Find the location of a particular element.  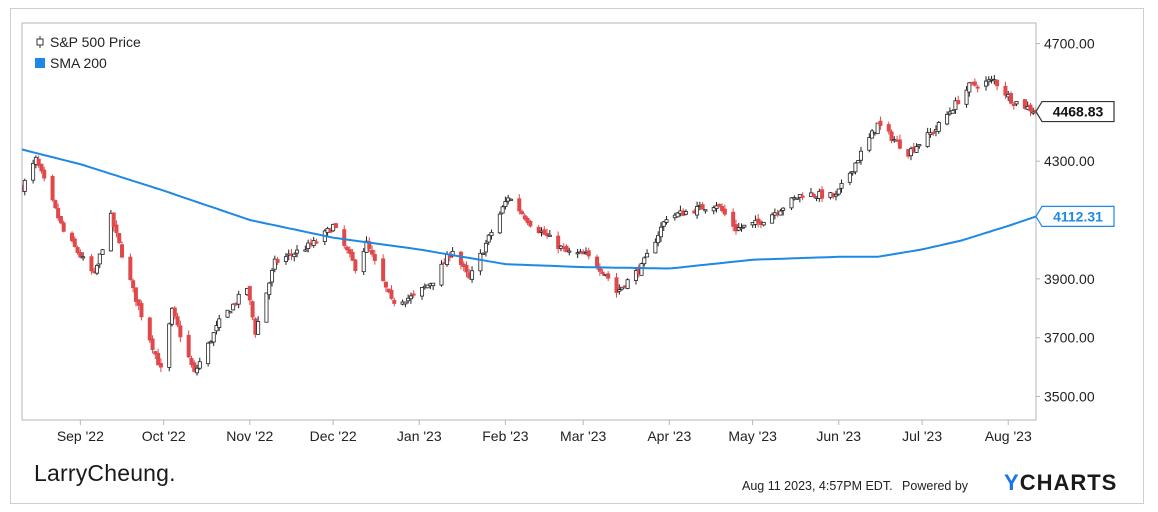

footer-timestamp: Aug 11 2023, 4:57PM EDT. is located at coordinates (817, 486).